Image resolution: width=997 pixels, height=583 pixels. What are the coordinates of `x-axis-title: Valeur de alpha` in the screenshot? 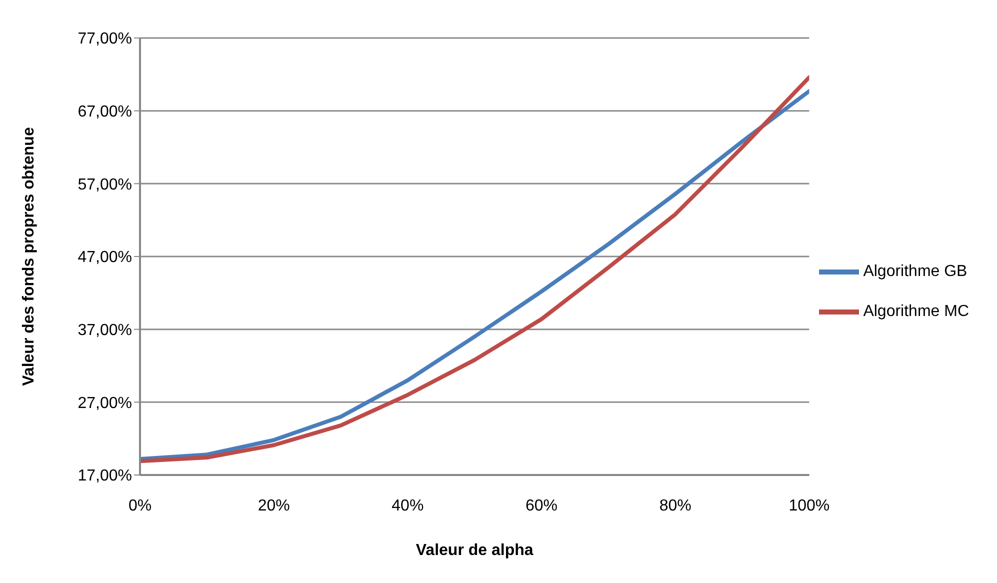 It's located at (475, 550).